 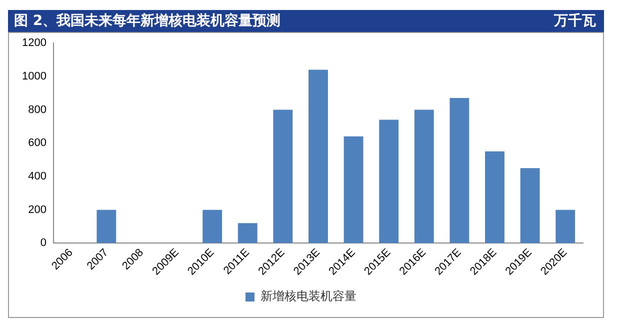 I want to click on y-axis-title: 万千瓦, so click(x=575, y=21).